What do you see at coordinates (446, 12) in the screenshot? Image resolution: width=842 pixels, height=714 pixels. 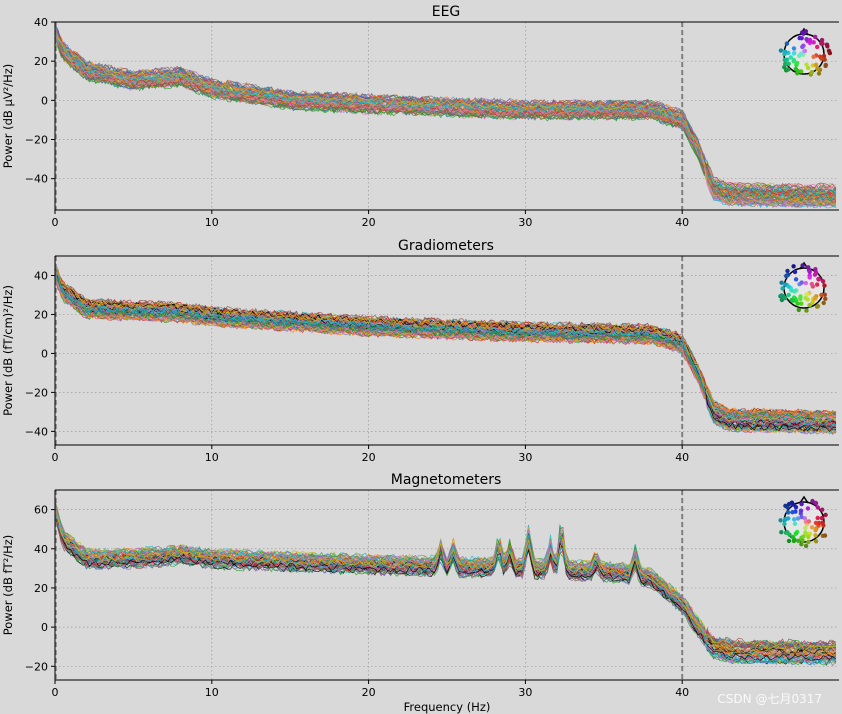 I see `panel-title: EEG` at bounding box center [446, 12].